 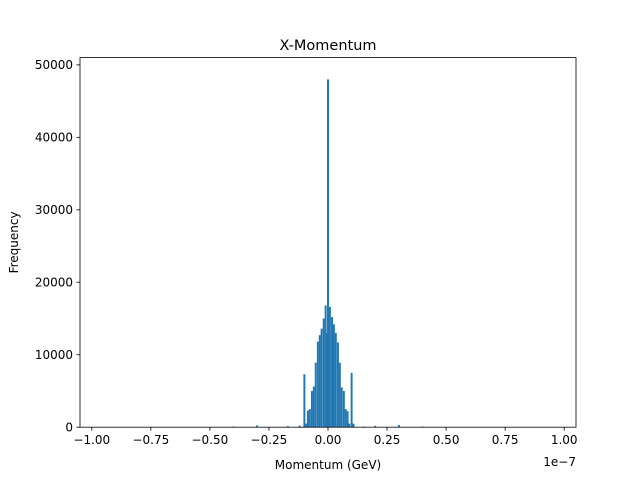 What do you see at coordinates (505, 440) in the screenshot?
I see `x-tick-label: 0.75` at bounding box center [505, 440].